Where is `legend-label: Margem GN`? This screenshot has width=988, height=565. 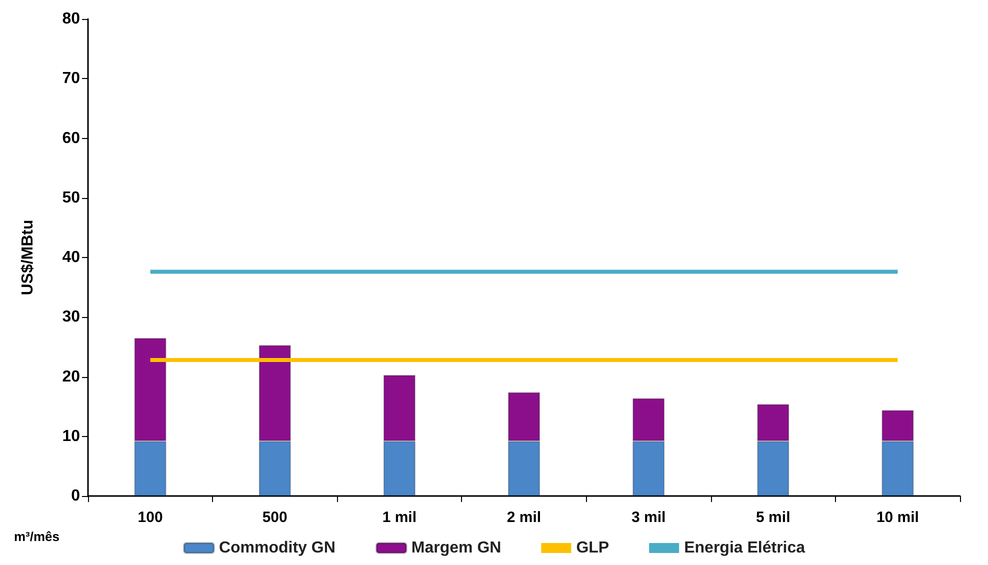 legend-label: Margem GN is located at coordinates (456, 548).